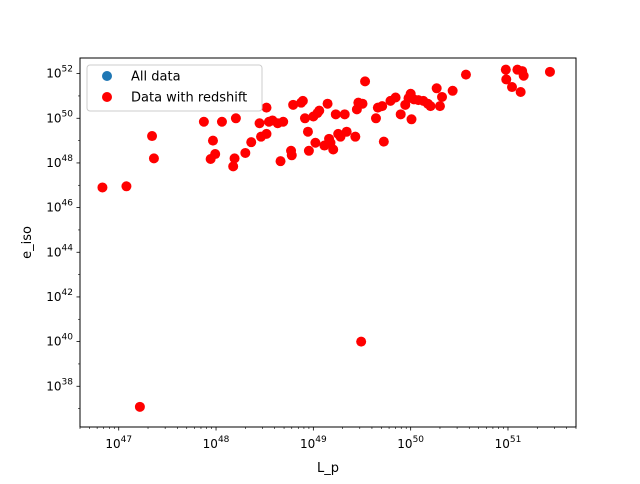 The image size is (640, 484). Describe the element at coordinates (216, 443) in the screenshot. I see `x-tick-label: 1048` at that location.